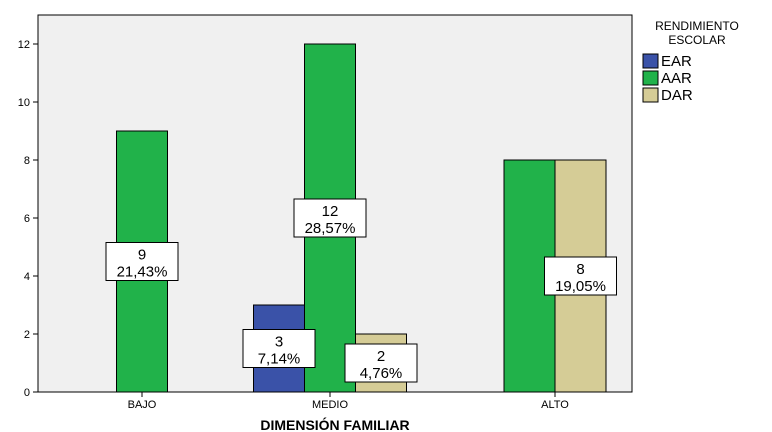 The height and width of the screenshot is (432, 772). Describe the element at coordinates (650, 61) in the screenshot. I see `legend-swatch-ear` at that location.